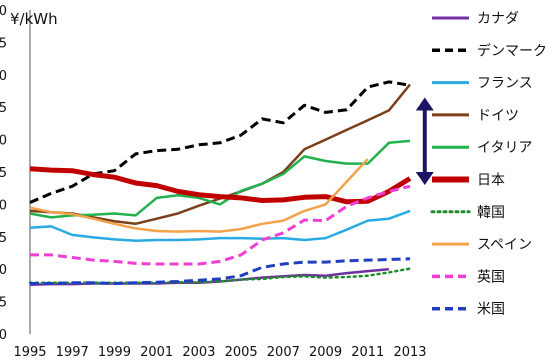 Image resolution: width=555 pixels, height=362 pixels. What do you see at coordinates (3, 205) in the screenshot?
I see `y-tick-label: 20` at bounding box center [3, 205].